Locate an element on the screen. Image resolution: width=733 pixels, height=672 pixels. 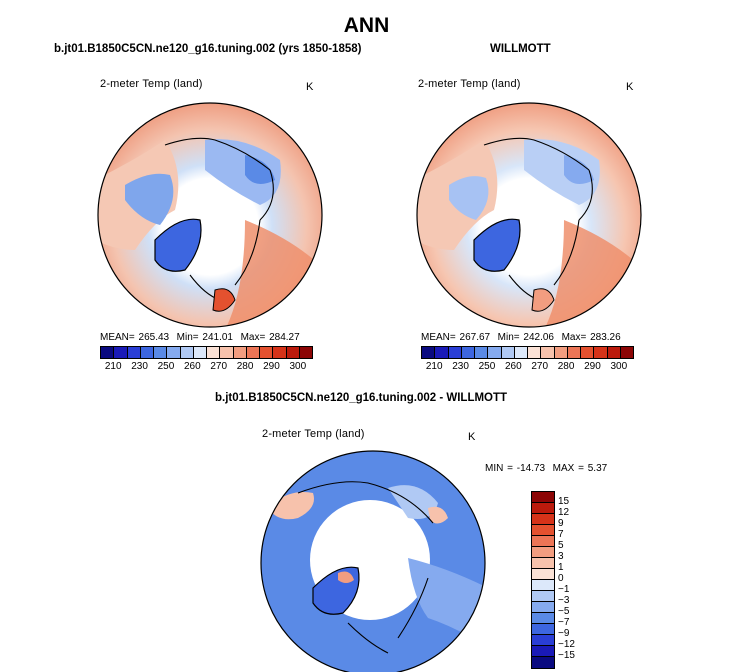
obs-stats: MEAN= 267.67 Min= 242.06 Max= 283.26 is located at coordinates (521, 337).